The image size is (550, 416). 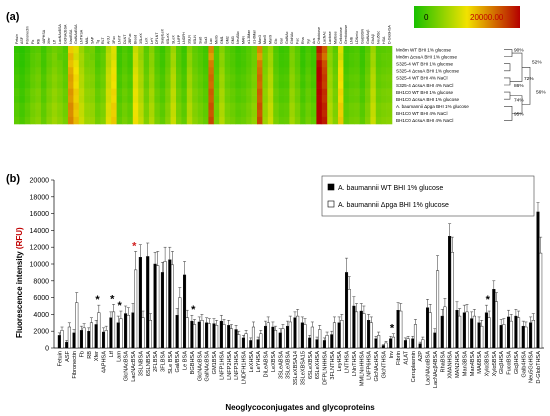 I want to click on x-tick-label: BGBHSA, so click(x=193, y=363).